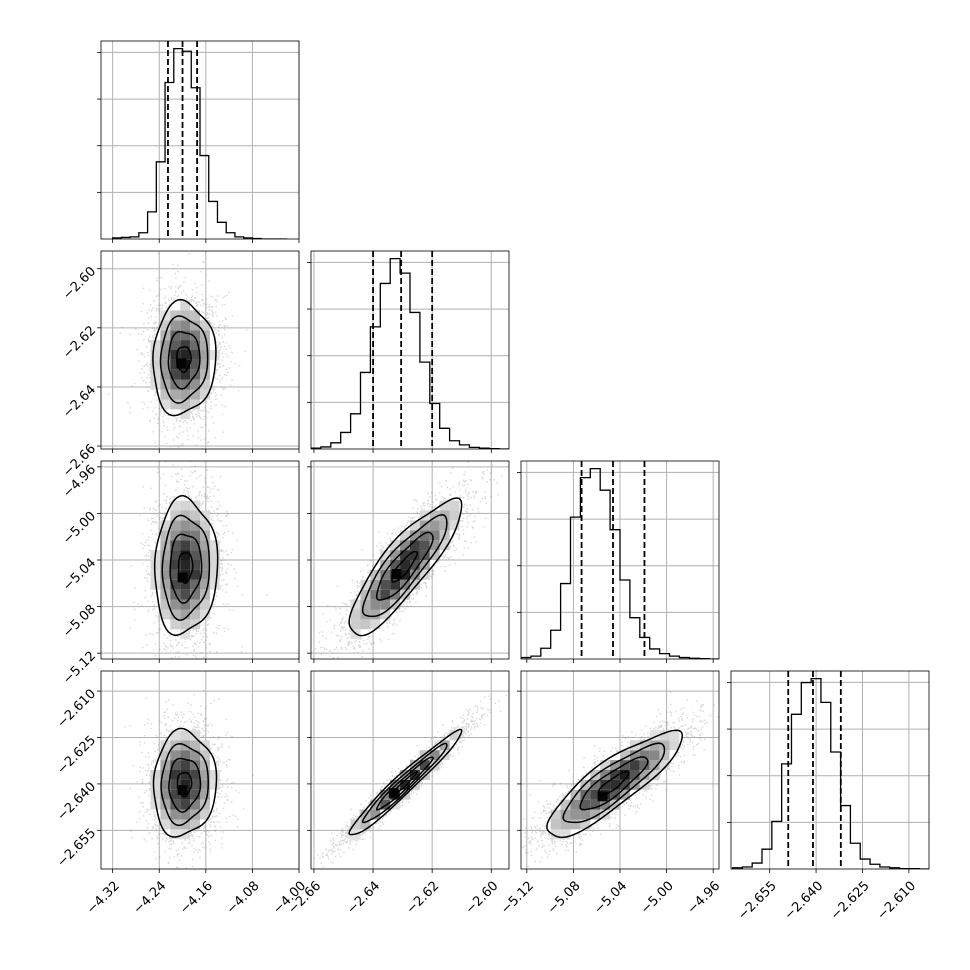 This screenshot has width=970, height=970. I want to click on x-tick-label: −2.625, so click(850, 901).